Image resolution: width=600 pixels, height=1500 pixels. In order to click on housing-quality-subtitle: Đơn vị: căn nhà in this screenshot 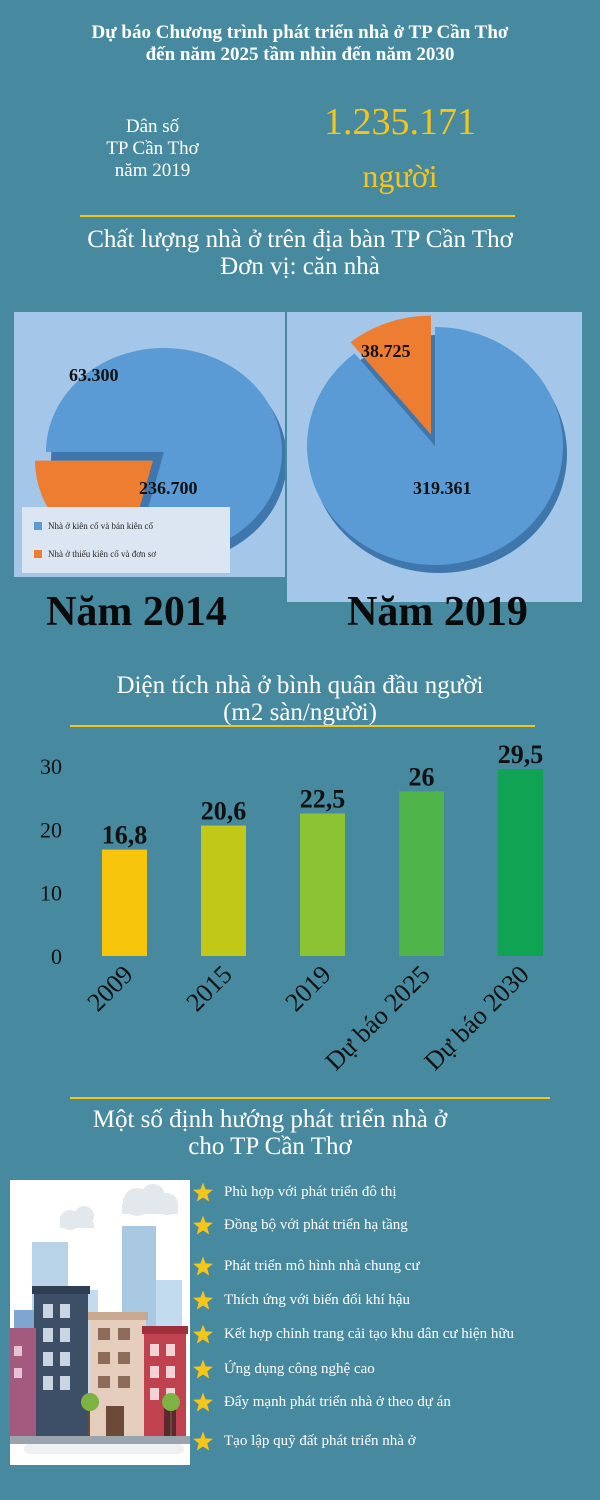, I will do `click(300, 266)`.